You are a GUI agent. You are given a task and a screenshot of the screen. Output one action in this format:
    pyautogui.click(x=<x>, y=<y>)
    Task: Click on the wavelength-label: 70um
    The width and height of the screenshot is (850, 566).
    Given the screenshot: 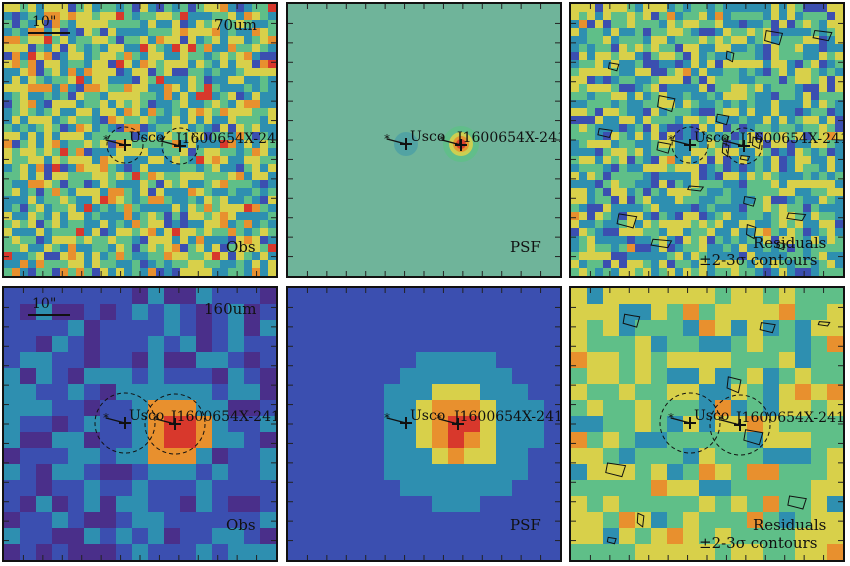 What is the action you would take?
    pyautogui.click(x=235, y=25)
    